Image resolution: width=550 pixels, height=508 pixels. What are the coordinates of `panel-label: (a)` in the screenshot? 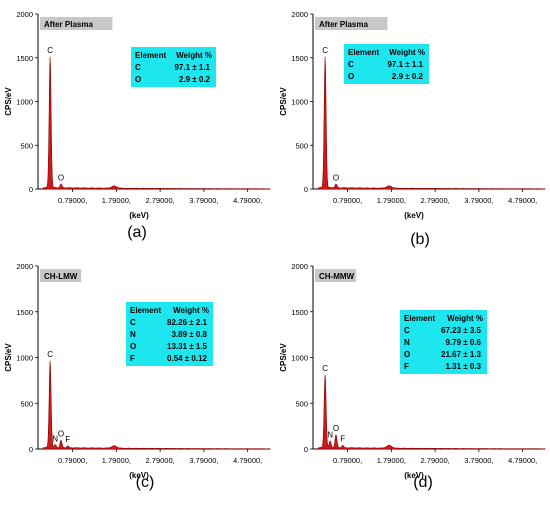 It's located at (137, 232).